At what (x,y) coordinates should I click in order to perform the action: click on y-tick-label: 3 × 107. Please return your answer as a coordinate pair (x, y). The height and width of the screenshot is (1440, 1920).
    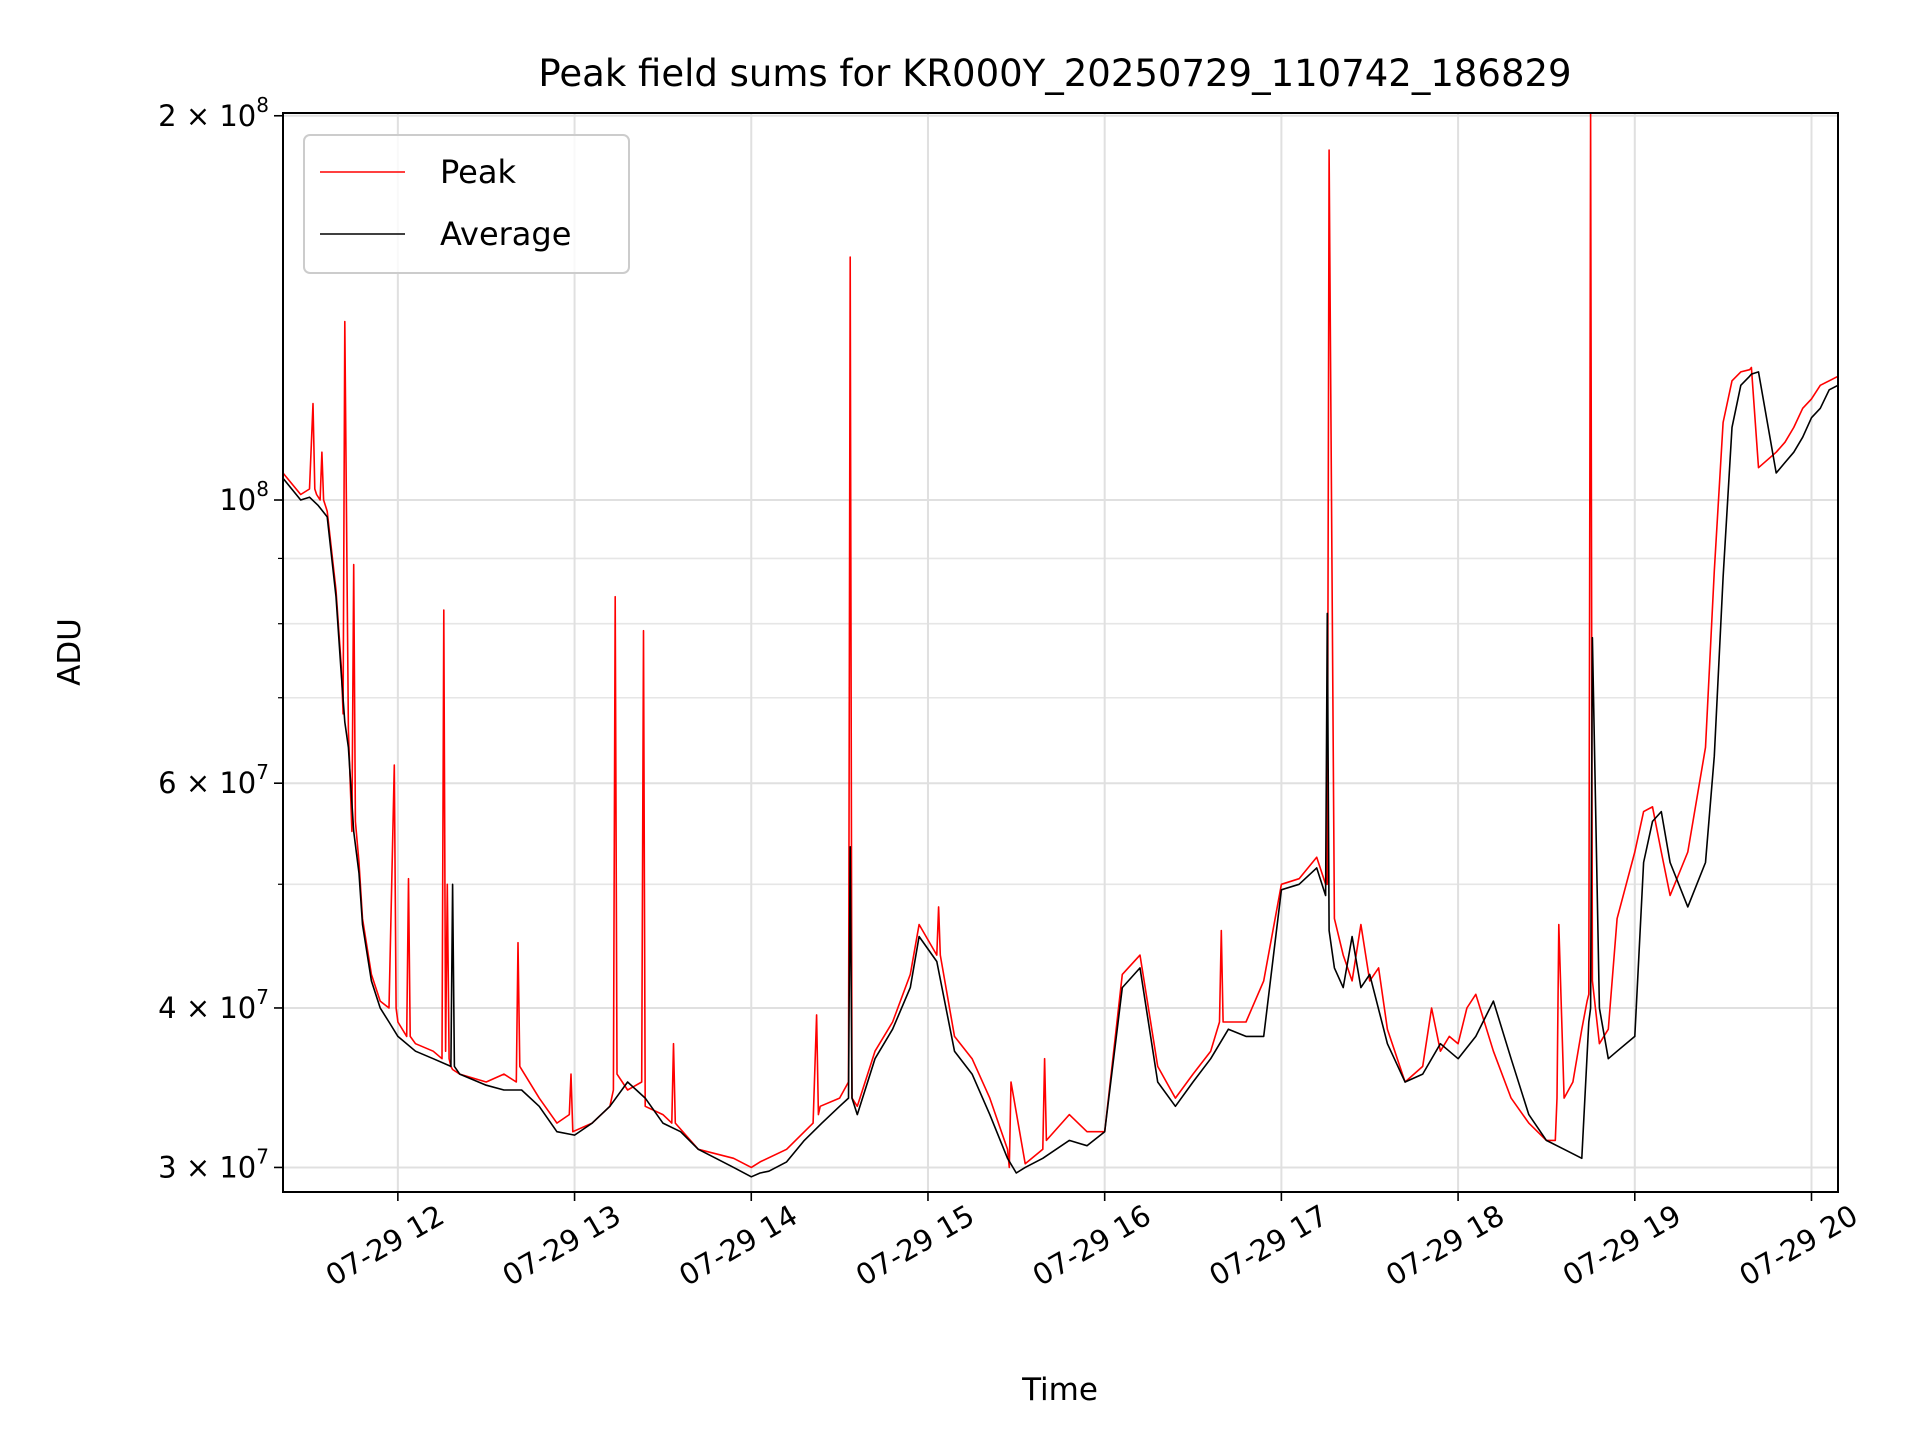
    Looking at the image, I should click on (213, 1164).